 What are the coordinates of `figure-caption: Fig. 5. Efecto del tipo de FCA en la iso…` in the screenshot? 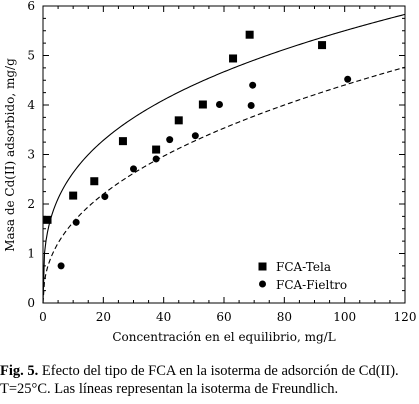 It's located at (209, 380).